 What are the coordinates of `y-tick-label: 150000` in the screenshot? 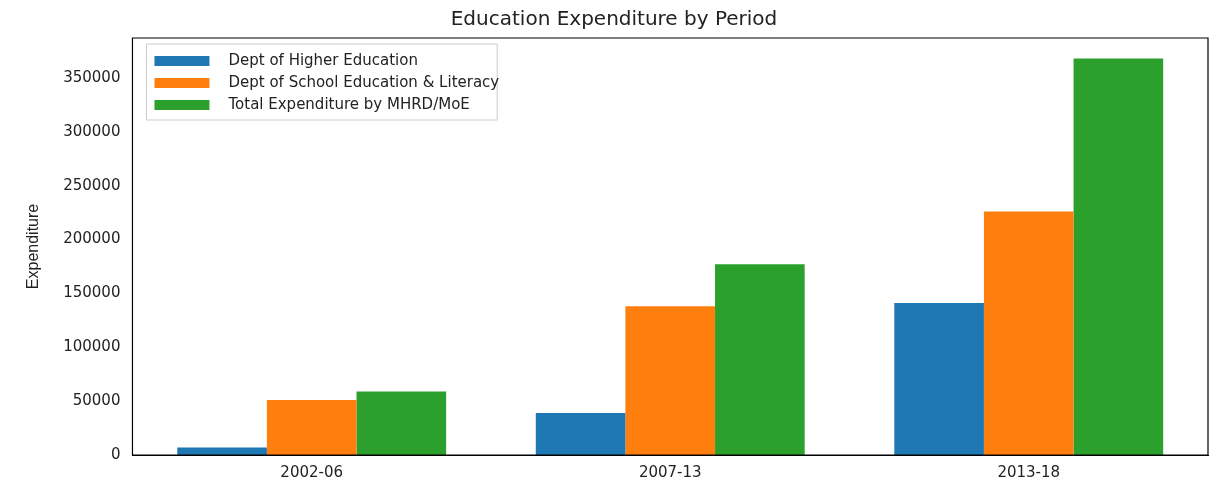 It's located at (92, 292).